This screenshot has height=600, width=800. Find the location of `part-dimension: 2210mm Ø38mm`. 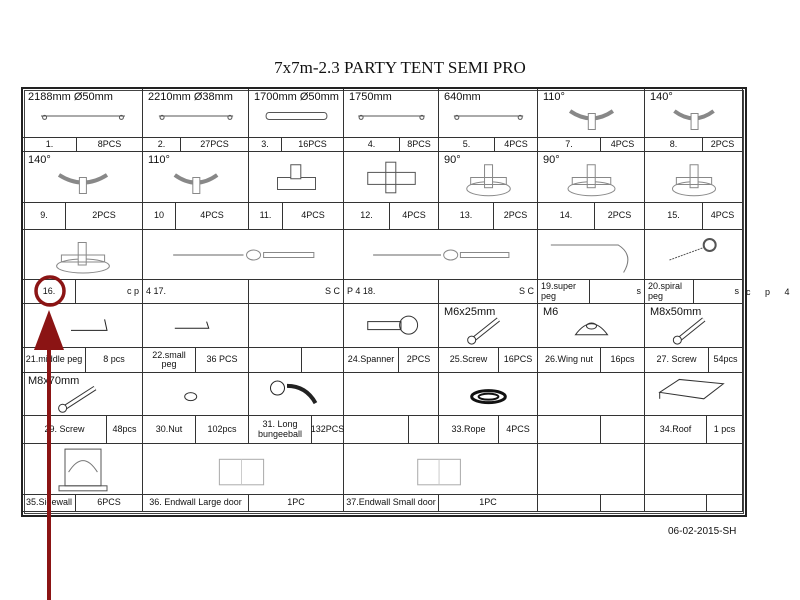

part-dimension: 2210mm Ø38mm is located at coordinates (190, 97).